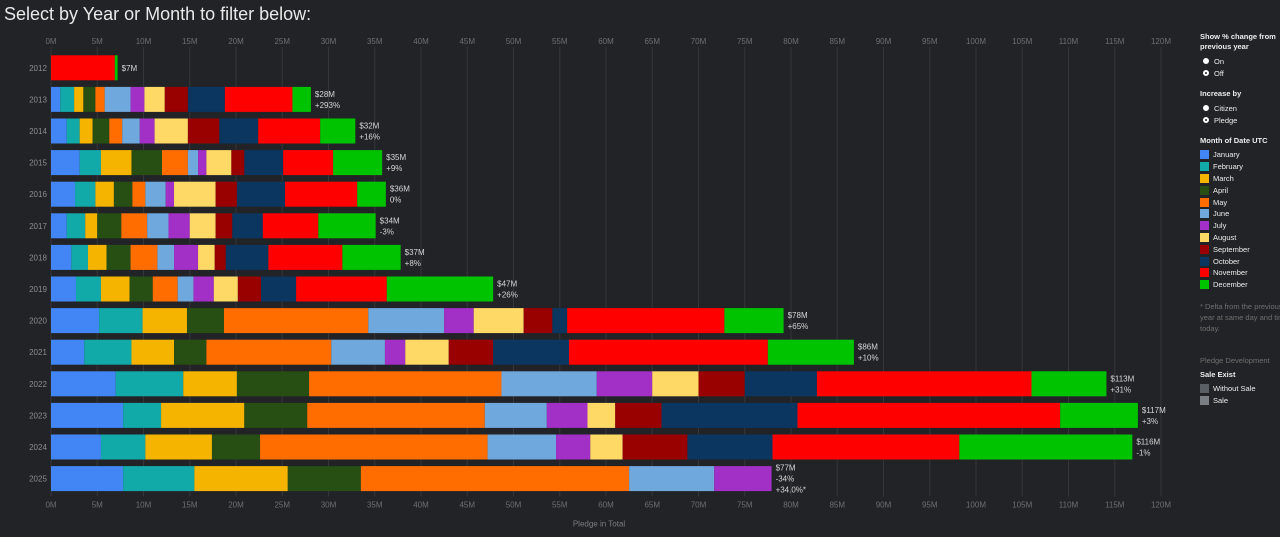 Image resolution: width=1280 pixels, height=537 pixels. Describe the element at coordinates (721, 384) in the screenshot. I see `bar-segment-2022-september` at that location.